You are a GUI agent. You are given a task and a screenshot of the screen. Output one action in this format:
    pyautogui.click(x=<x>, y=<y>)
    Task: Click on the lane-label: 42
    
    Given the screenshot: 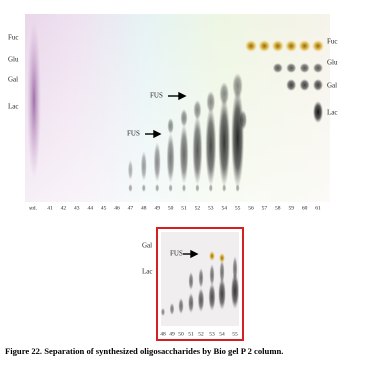 What is the action you would take?
    pyautogui.click(x=64, y=208)
    